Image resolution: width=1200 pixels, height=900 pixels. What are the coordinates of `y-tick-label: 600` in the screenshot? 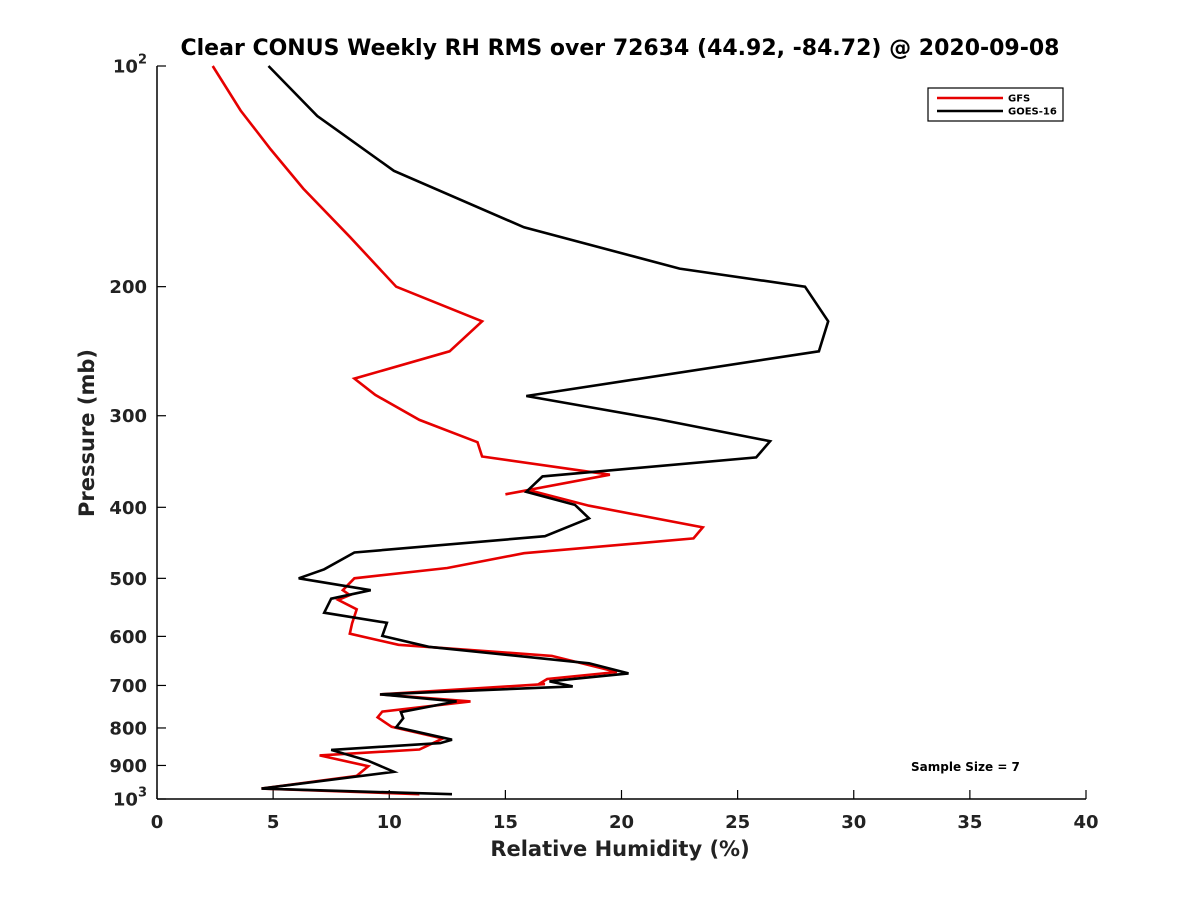 It's located at (128, 637).